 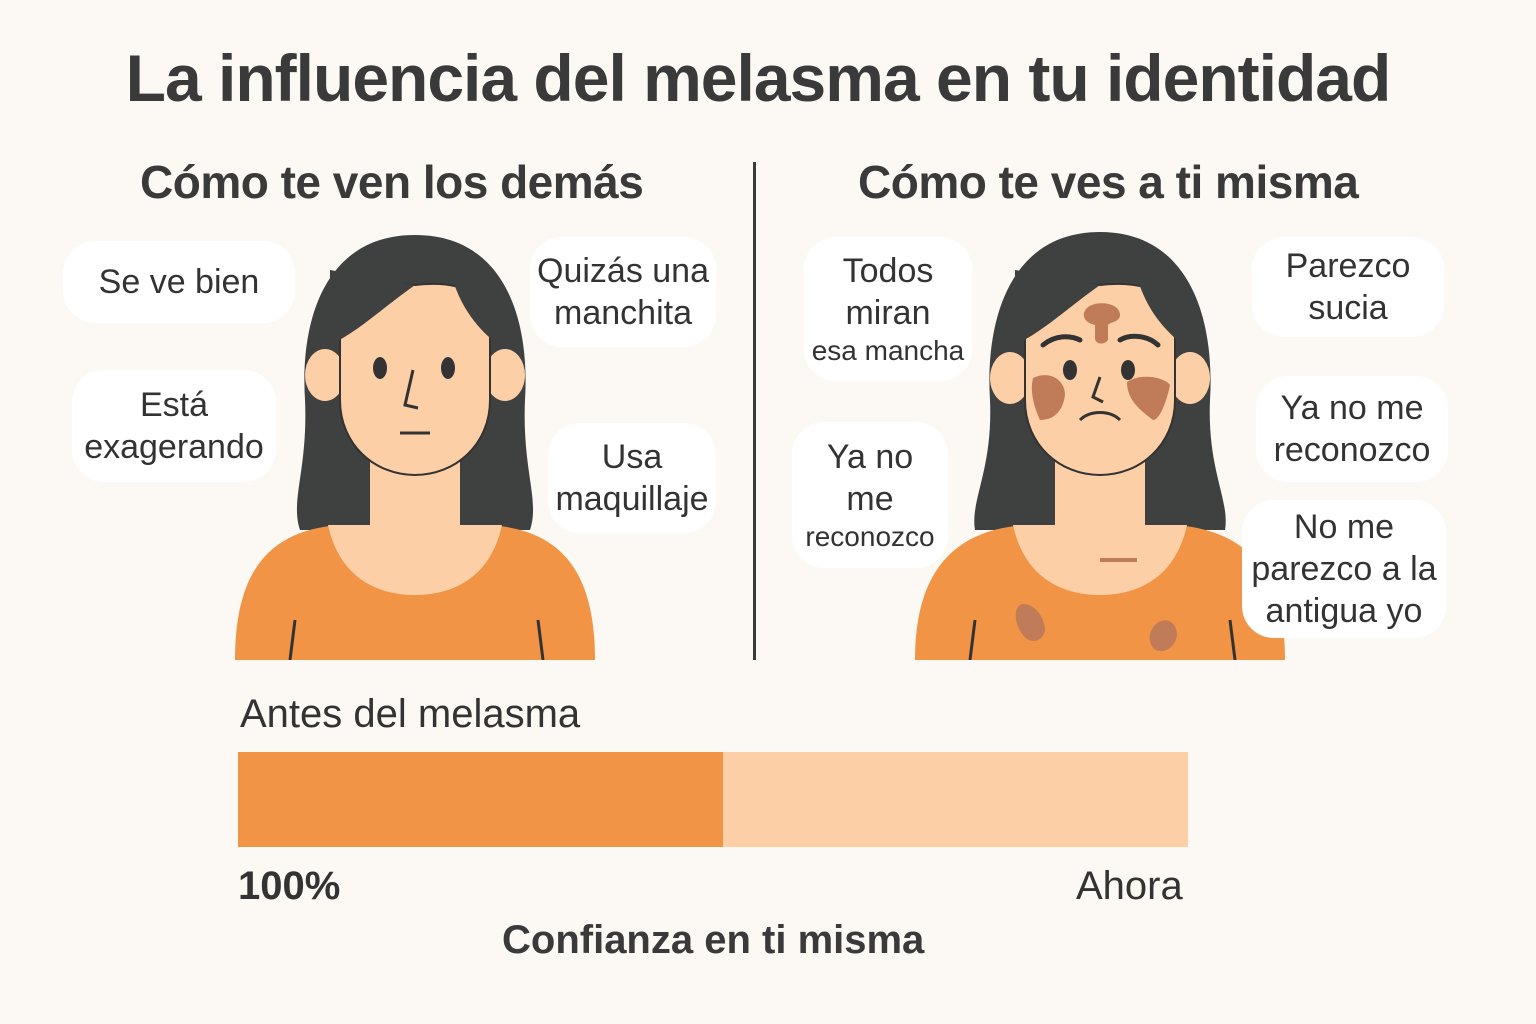 What do you see at coordinates (410, 714) in the screenshot?
I see `bar-top-label: Antes del melasma` at bounding box center [410, 714].